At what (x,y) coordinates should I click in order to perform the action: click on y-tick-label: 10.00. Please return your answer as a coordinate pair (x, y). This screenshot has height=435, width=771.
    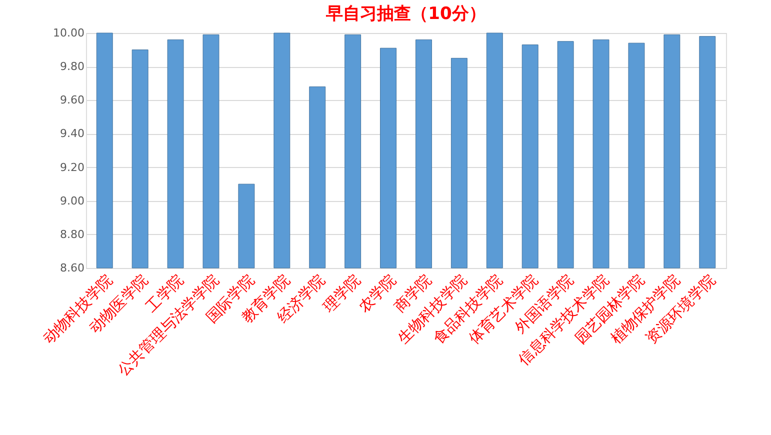
    Looking at the image, I should click on (68, 33).